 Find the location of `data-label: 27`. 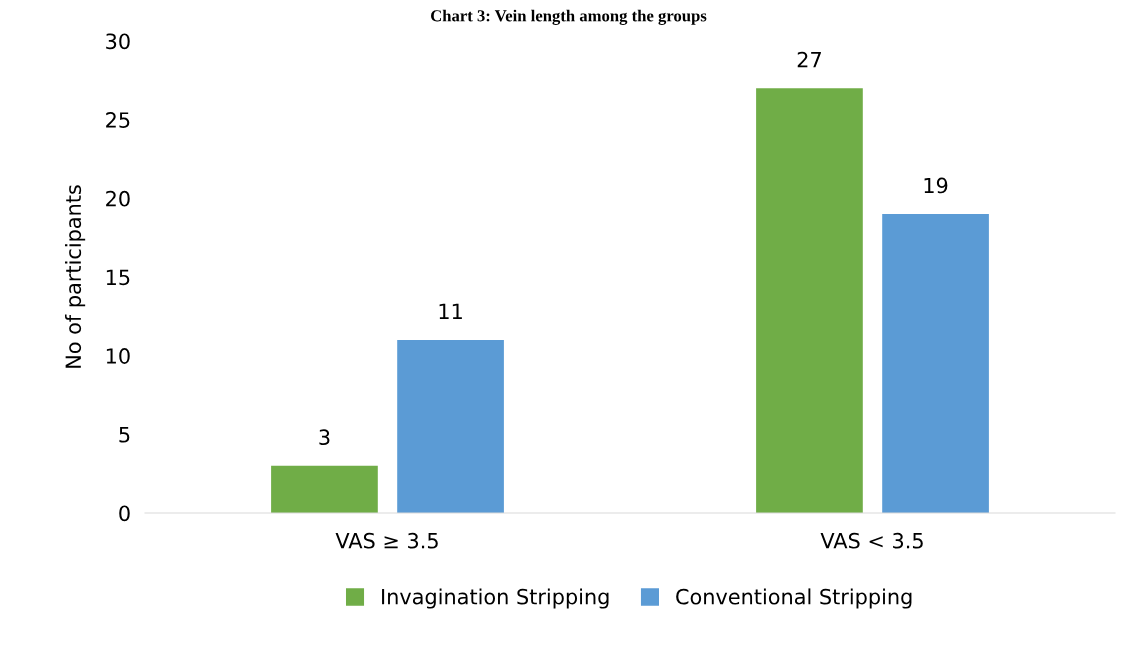

data-label: 27 is located at coordinates (809, 59).